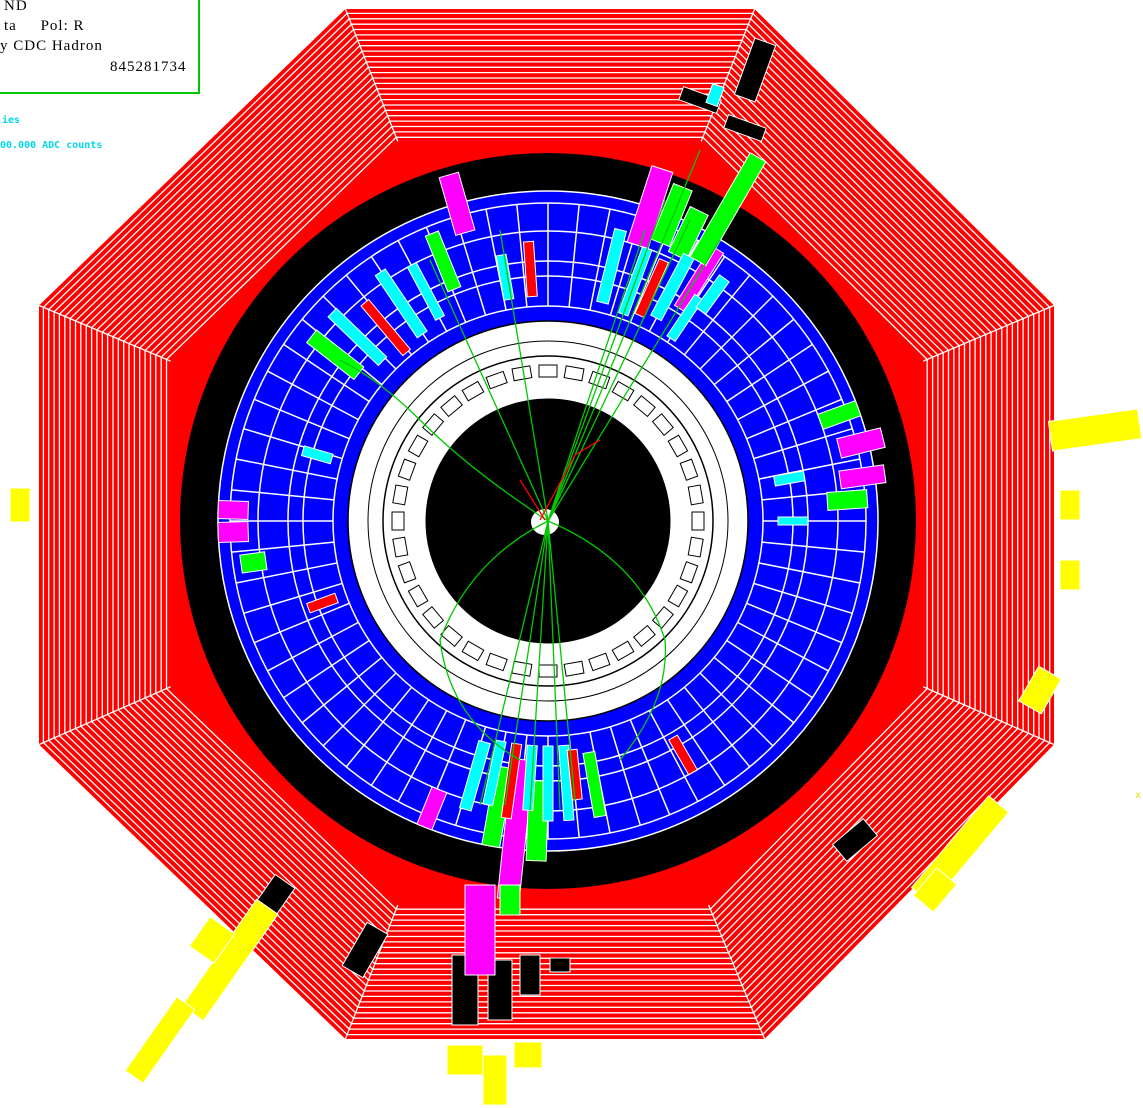  Describe the element at coordinates (148, 67) in the screenshot. I see `event-number: 845281734` at that location.